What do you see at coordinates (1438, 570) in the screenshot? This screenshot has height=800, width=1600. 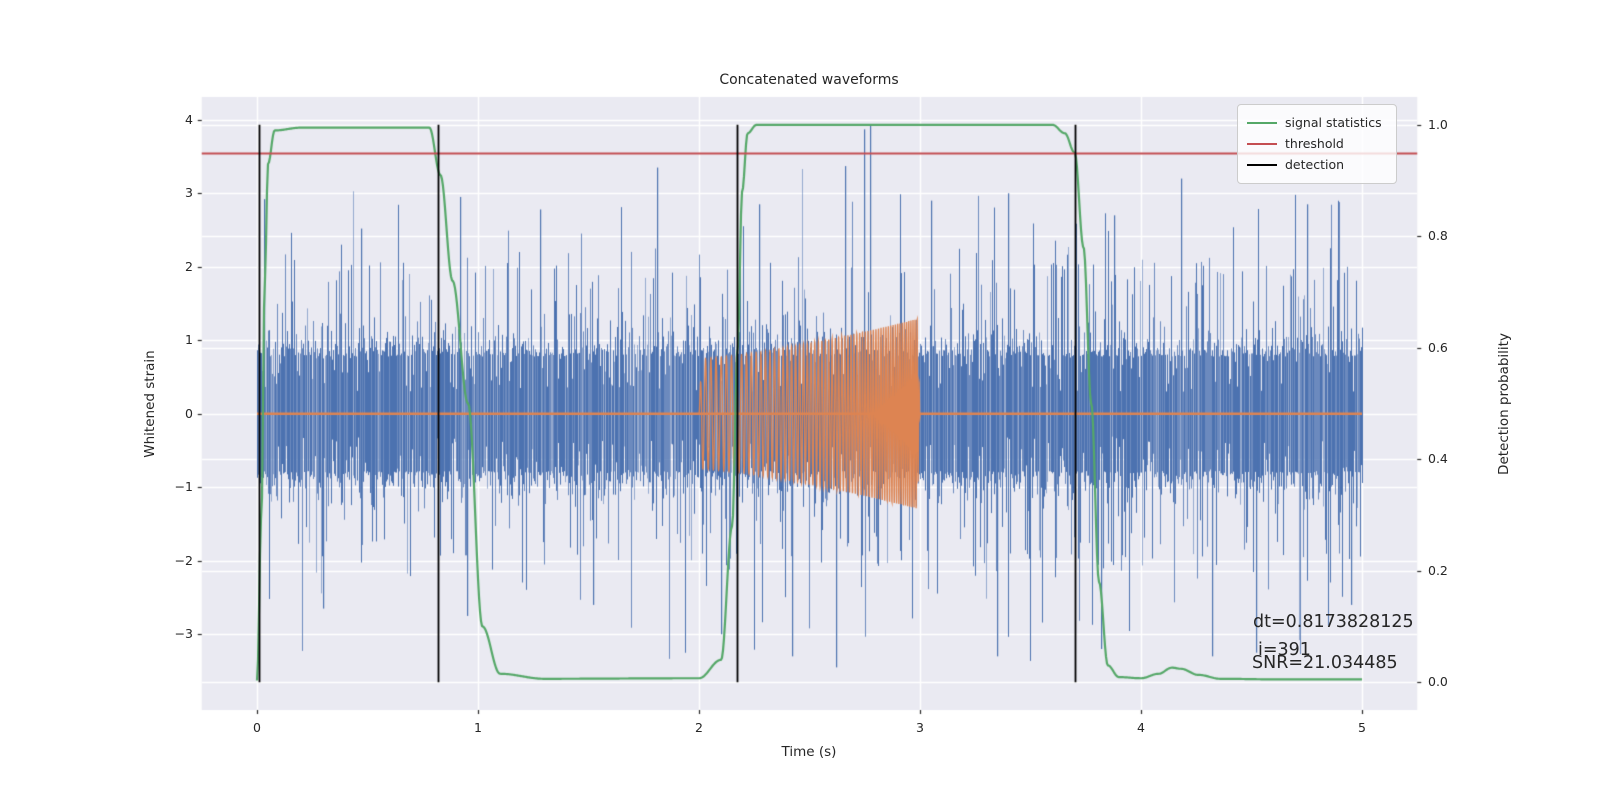 I see `y-tick-label-right: 0.2` at bounding box center [1438, 570].